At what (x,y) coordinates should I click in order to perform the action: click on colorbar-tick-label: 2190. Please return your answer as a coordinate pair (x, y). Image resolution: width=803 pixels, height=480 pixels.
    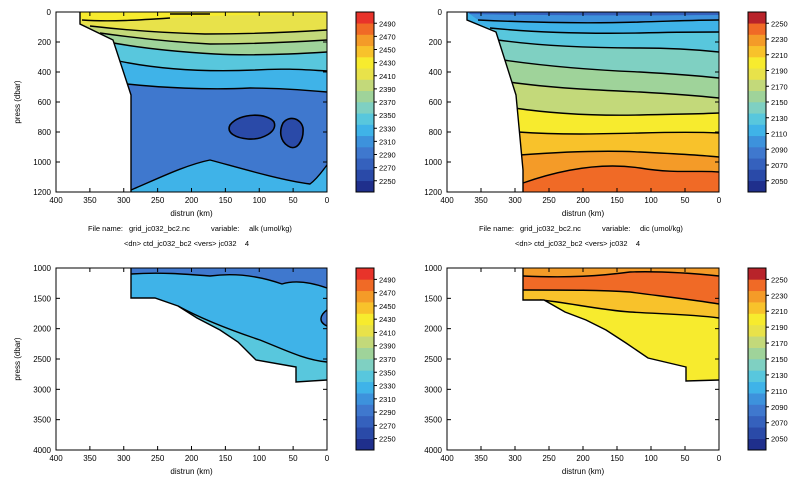
    Looking at the image, I should click on (779, 71).